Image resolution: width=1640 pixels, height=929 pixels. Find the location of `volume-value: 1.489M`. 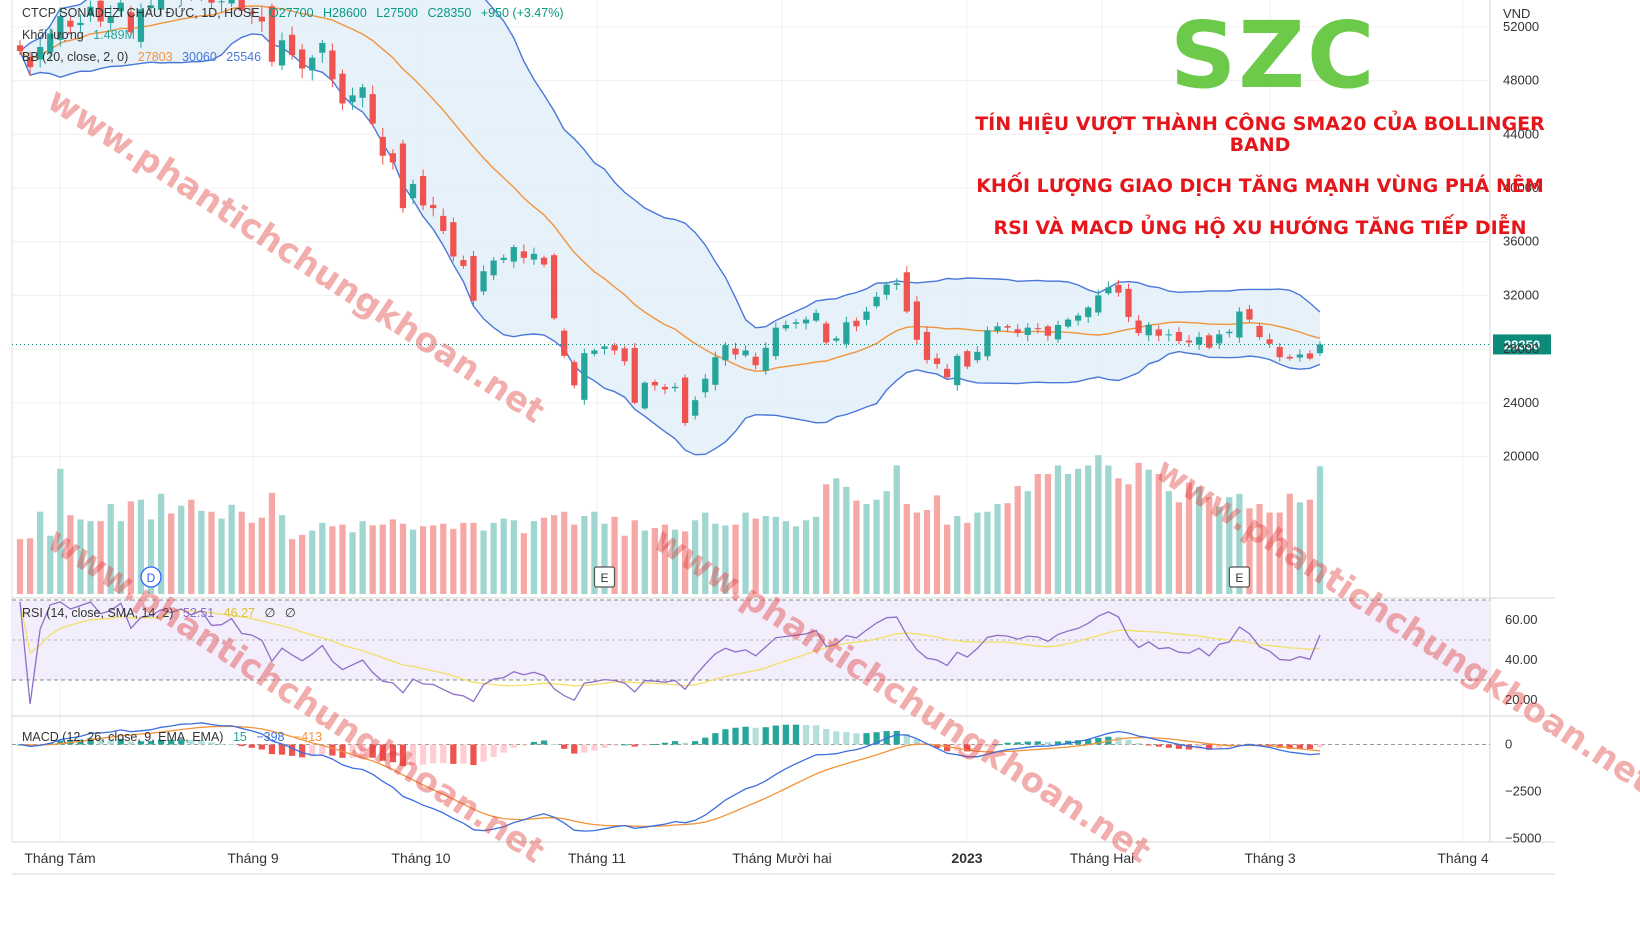

volume-value: 1.489M is located at coordinates (114, 35).